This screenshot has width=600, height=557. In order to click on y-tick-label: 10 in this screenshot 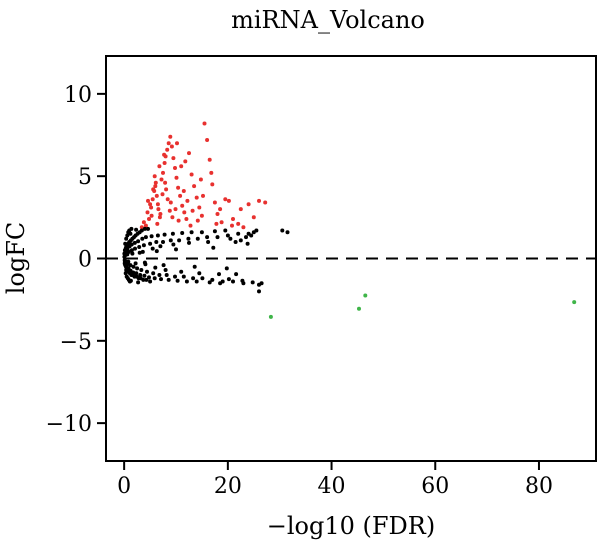, I will do `click(78, 95)`.